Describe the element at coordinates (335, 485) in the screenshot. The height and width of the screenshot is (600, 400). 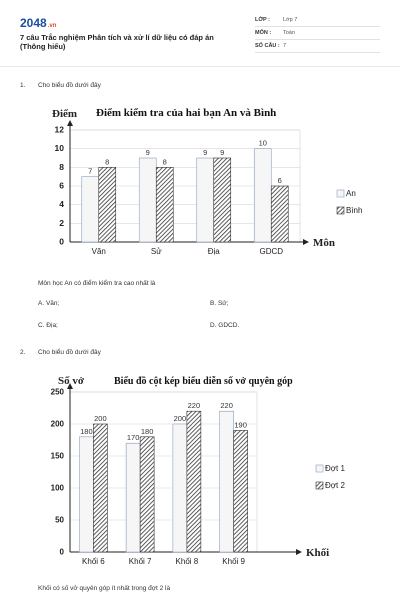
I see `legend-label: Đợt 2` at that location.